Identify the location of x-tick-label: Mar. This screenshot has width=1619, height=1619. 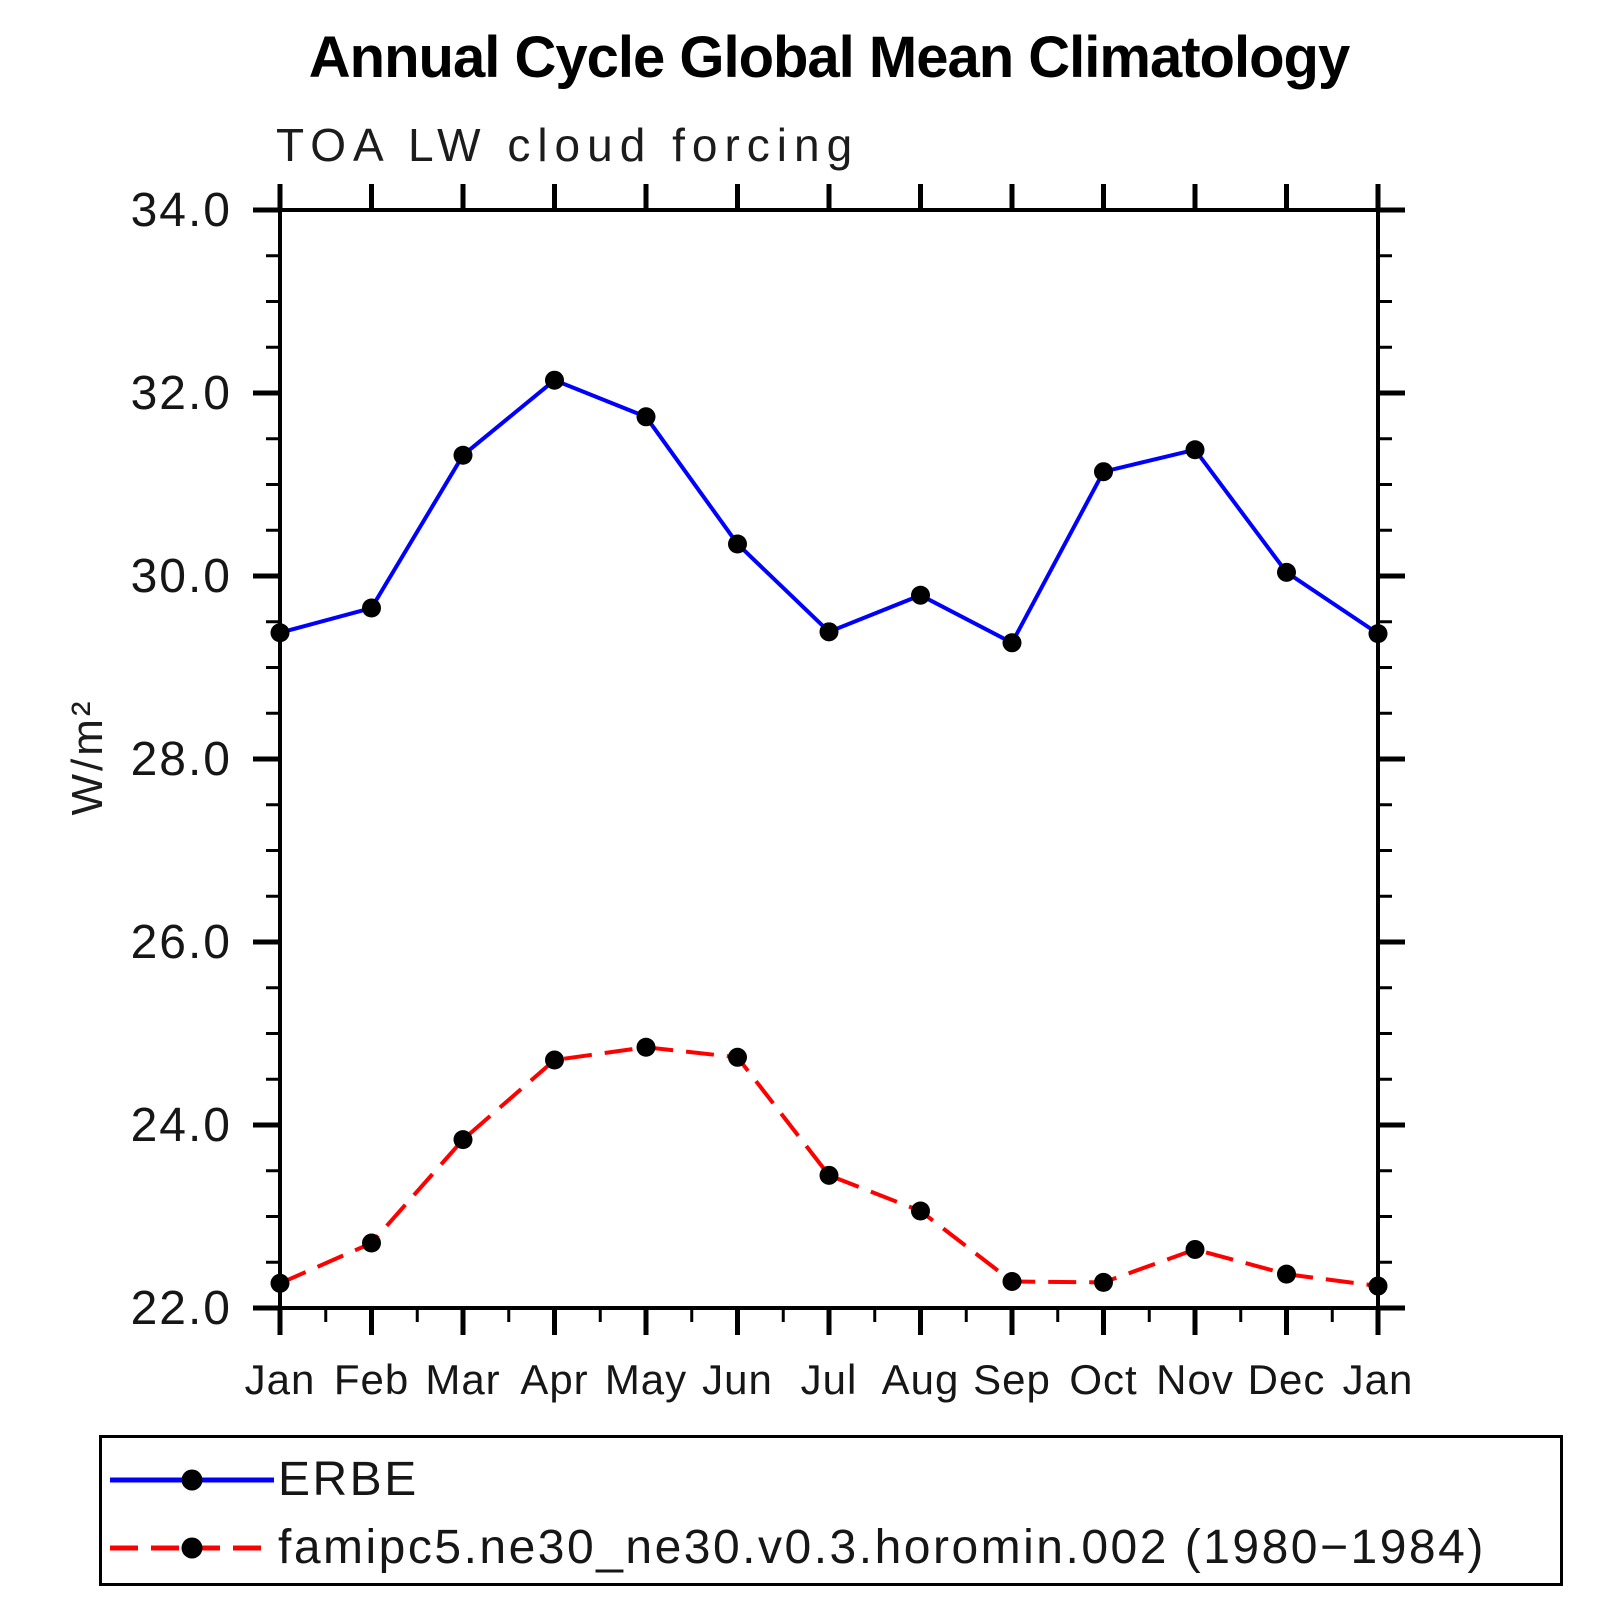
(462, 1379).